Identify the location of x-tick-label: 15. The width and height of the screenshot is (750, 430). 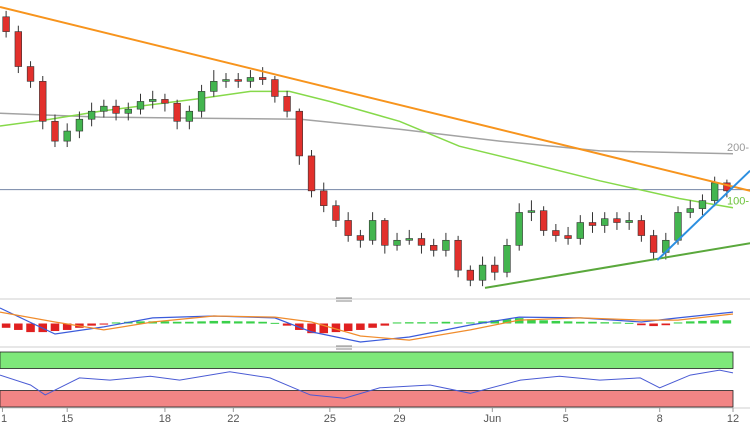
(67, 419).